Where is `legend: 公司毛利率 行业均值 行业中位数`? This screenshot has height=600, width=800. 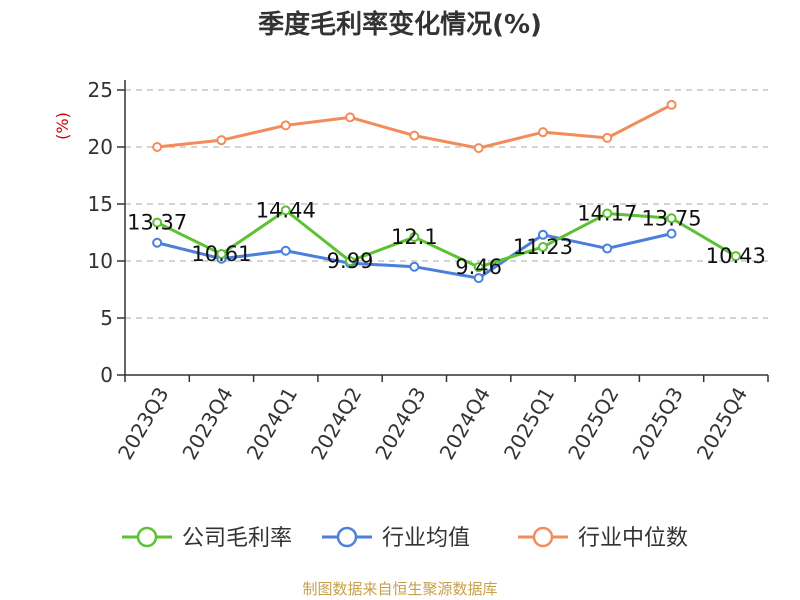
legend: 公司毛利率 行业均值 行业中位数 is located at coordinates (405, 538).